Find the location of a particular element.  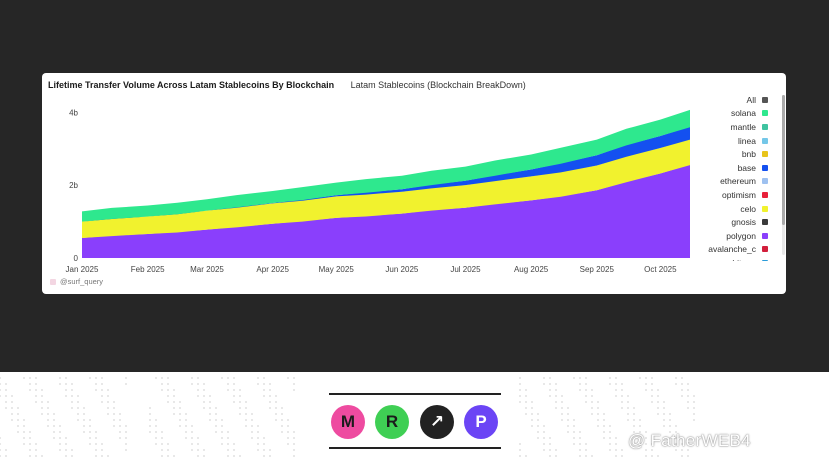

legend-scroll-thumb is located at coordinates (783, 160).